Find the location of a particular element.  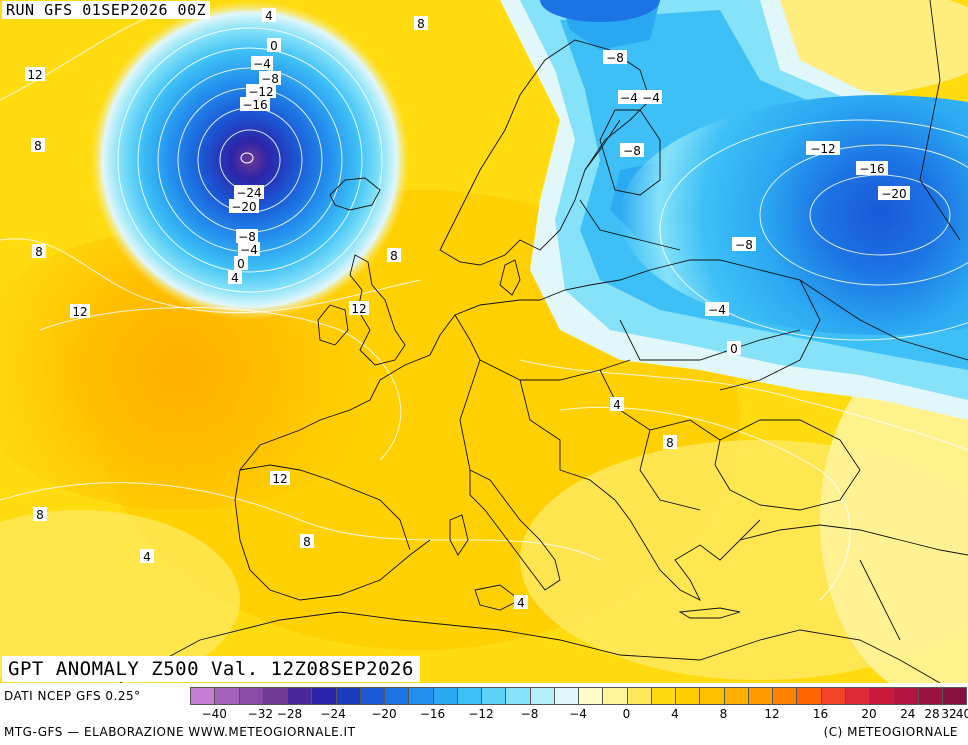

map-title: GPT ANOMALY Z500 Val. 12Z08SEP2026 is located at coordinates (211, 669).